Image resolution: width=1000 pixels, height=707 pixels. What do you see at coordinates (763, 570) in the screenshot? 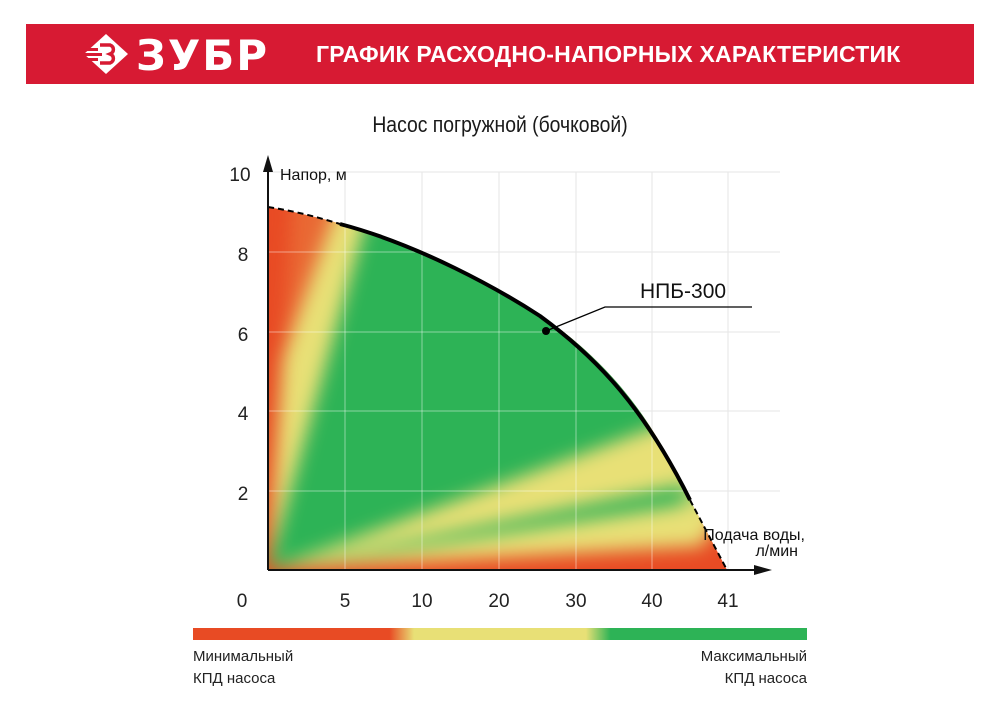
I see `x-axis-arrow-icon` at bounding box center [763, 570].